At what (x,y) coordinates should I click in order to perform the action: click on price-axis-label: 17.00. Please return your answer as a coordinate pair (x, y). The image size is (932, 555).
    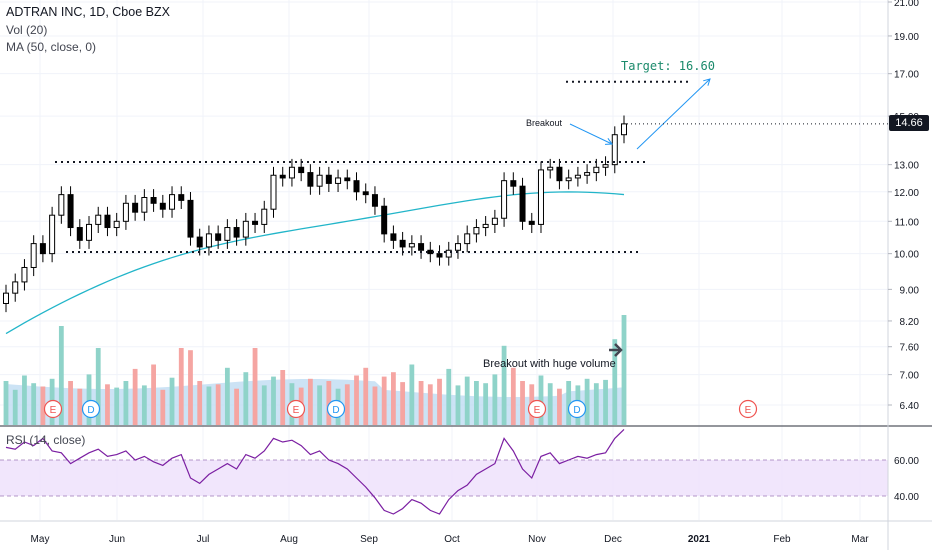
    Looking at the image, I should click on (906, 75).